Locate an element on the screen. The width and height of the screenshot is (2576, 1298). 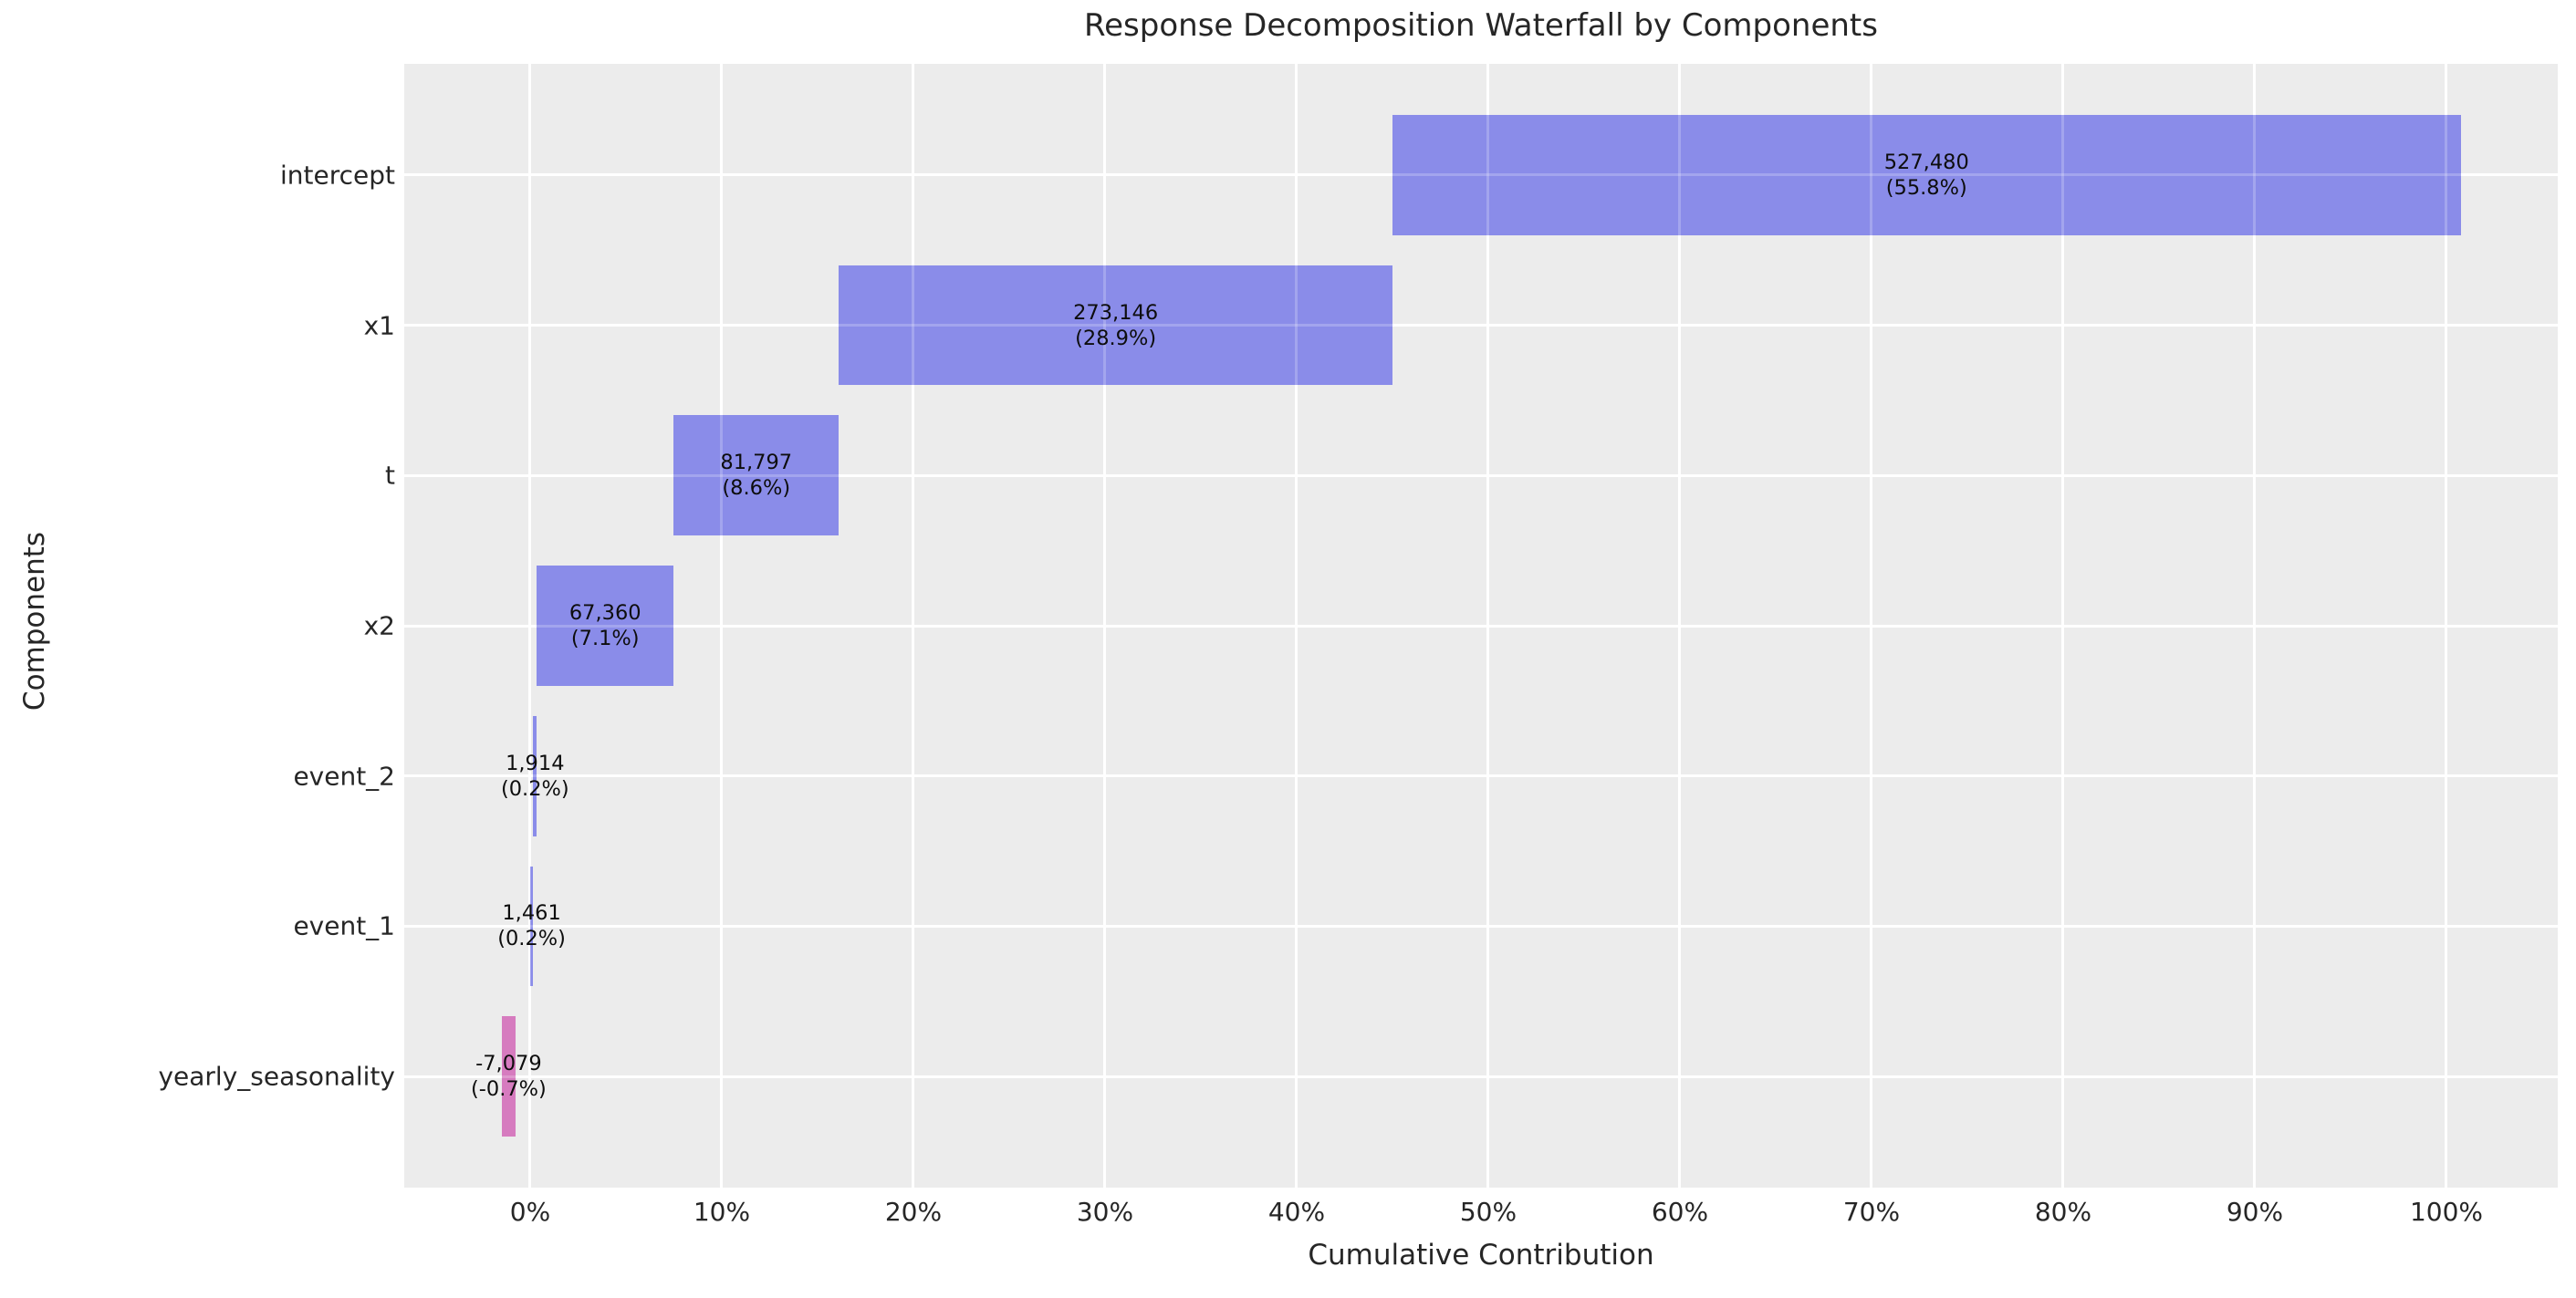
x-tick-label-70: 70% is located at coordinates (1871, 1212).